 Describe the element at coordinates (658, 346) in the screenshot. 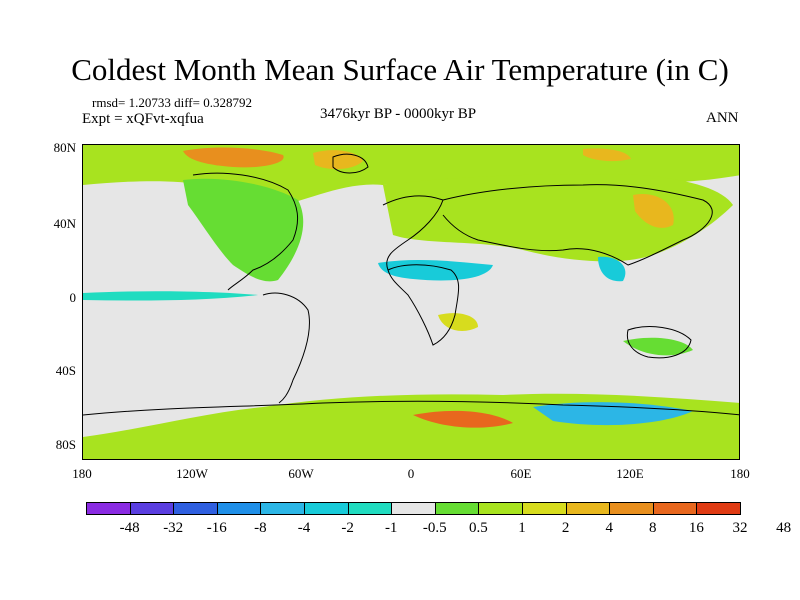

I see `australia-warm-patch` at that location.